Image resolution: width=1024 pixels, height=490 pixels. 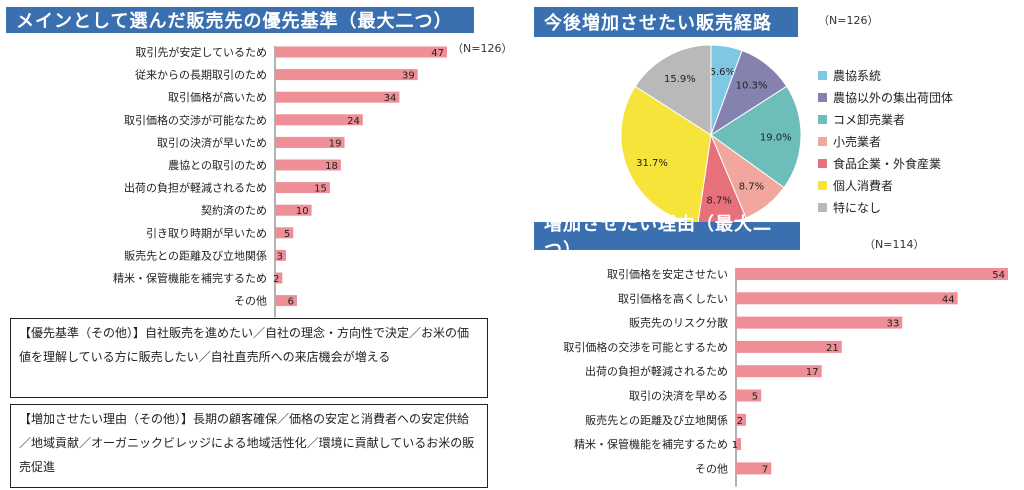 I want to click on legend-item: 個人消費者, so click(x=885, y=185).